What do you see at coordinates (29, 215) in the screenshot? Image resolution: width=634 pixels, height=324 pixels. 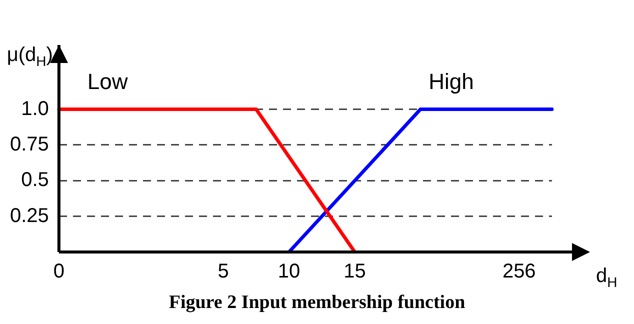 I see `y-tick-label: 0.25` at bounding box center [29, 215].